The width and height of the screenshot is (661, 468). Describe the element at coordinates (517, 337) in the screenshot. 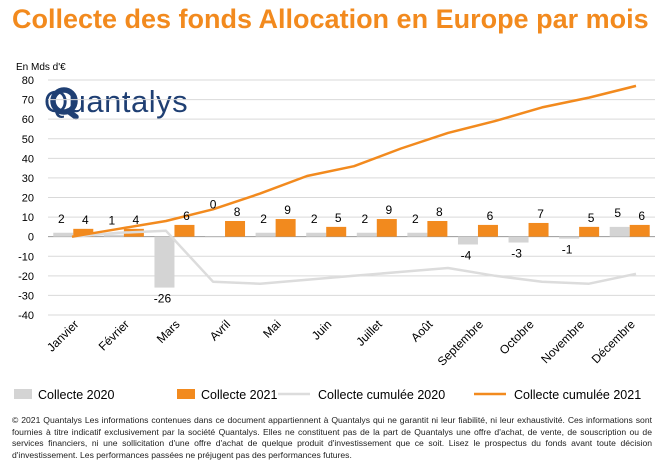

I see `x-tick-label: Octobre` at that location.